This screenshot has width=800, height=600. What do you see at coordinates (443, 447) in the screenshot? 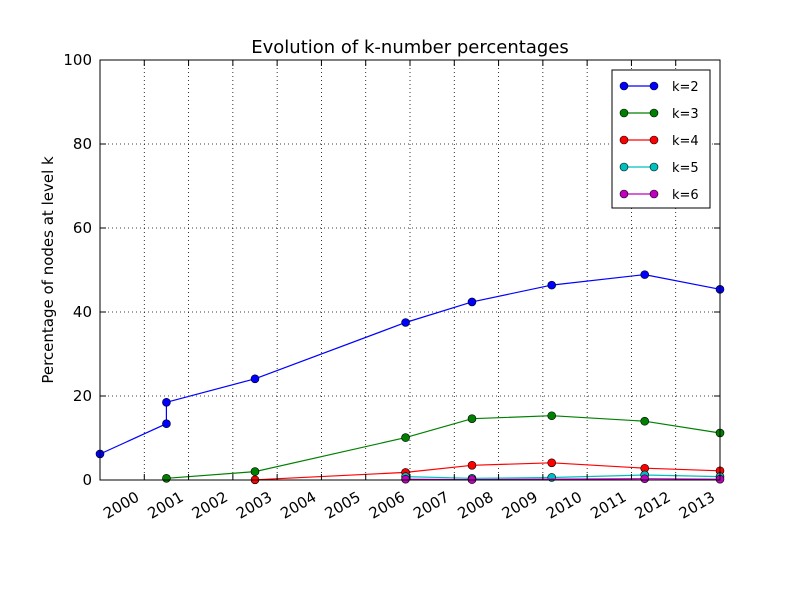
I see `series-k=3` at bounding box center [443, 447].